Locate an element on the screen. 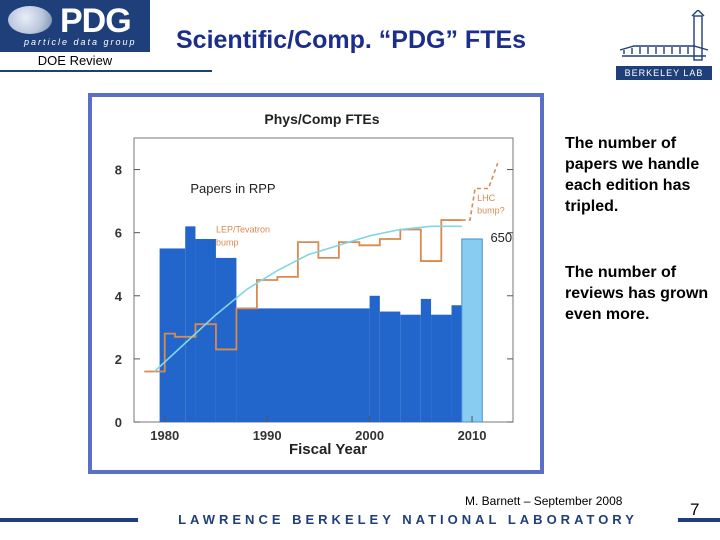  berkeley-lab-text: BERKELEY LAB is located at coordinates (664, 73).